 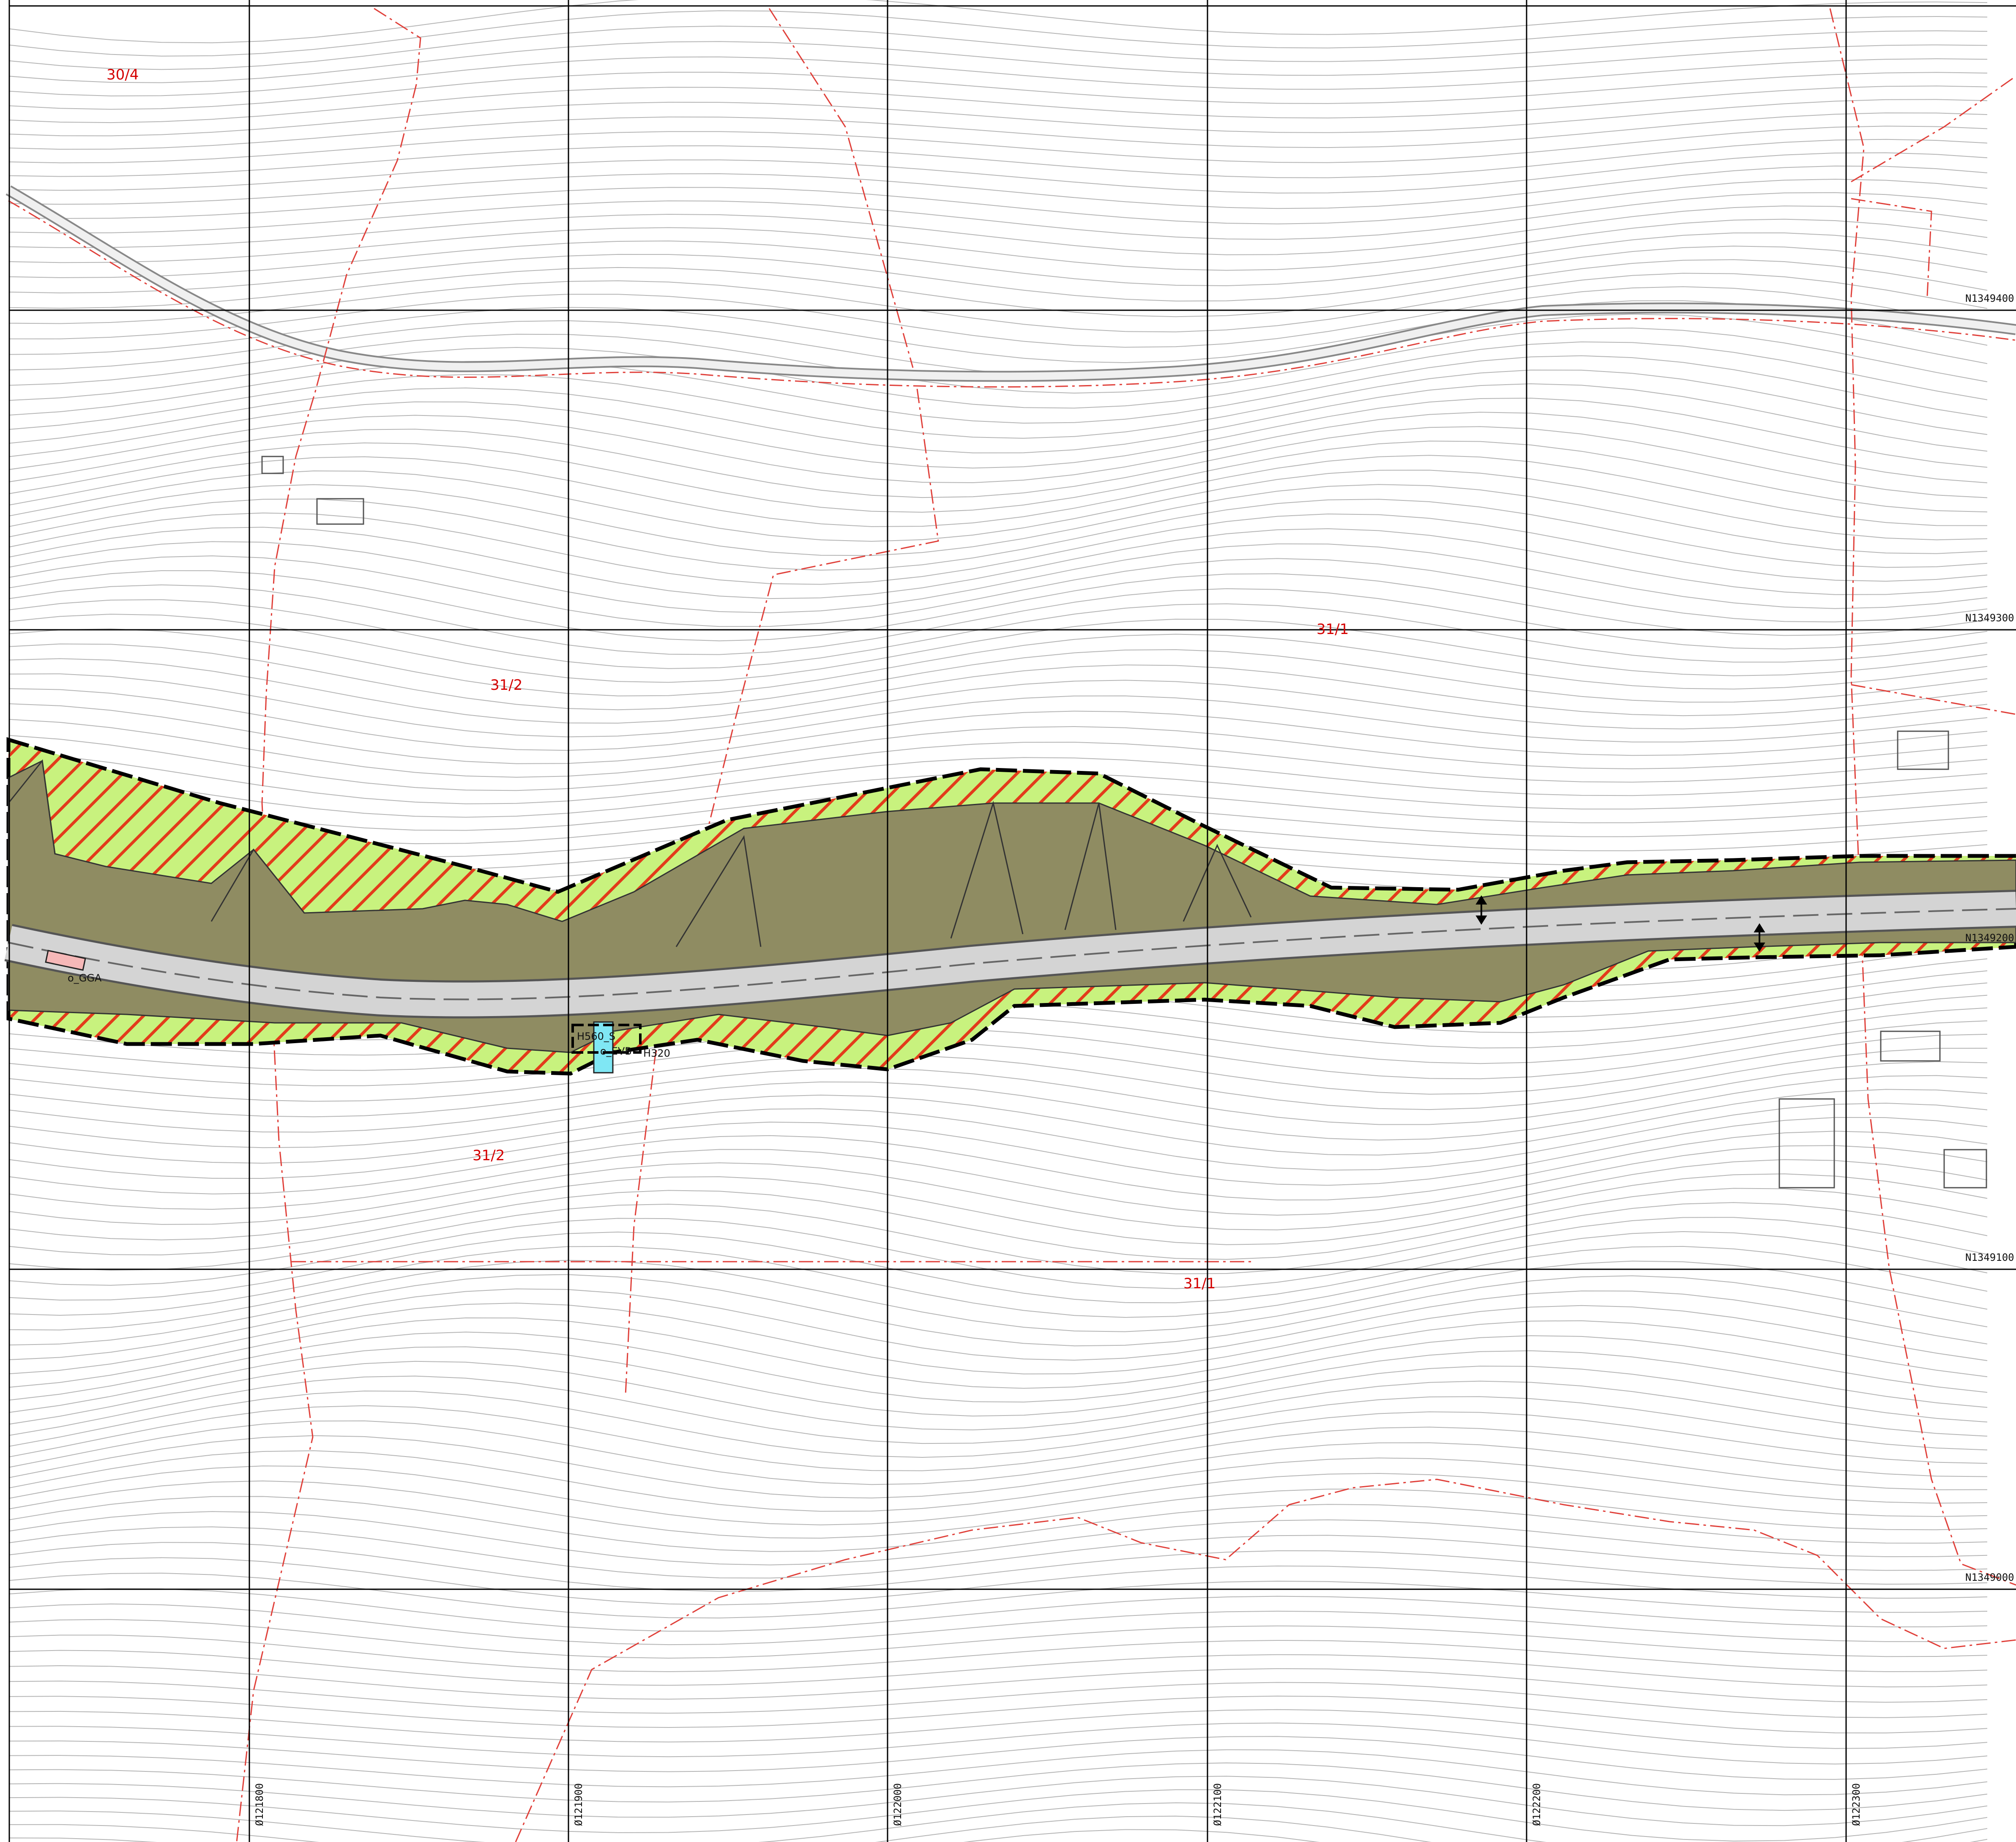 I want to click on zone-label-h560: H560_S, so click(x=596, y=1036).